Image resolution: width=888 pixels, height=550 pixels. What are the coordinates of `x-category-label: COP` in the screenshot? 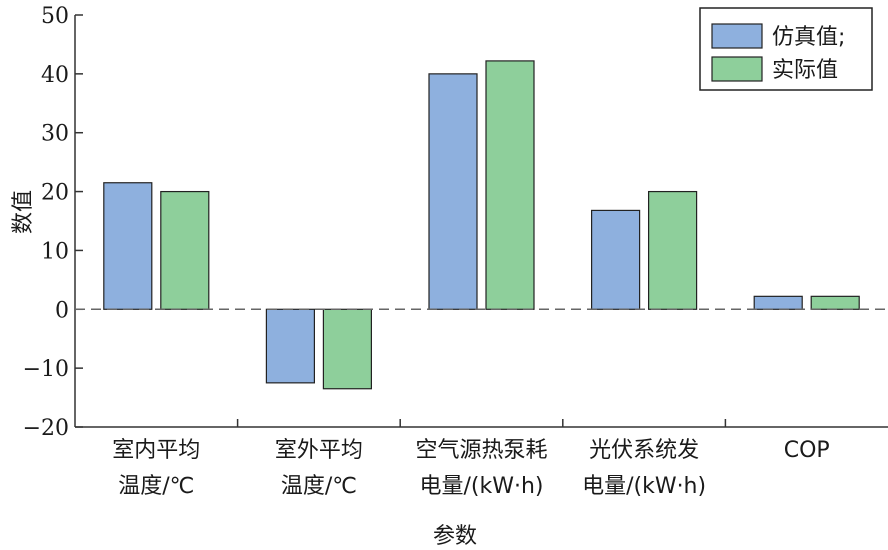 It's located at (807, 450).